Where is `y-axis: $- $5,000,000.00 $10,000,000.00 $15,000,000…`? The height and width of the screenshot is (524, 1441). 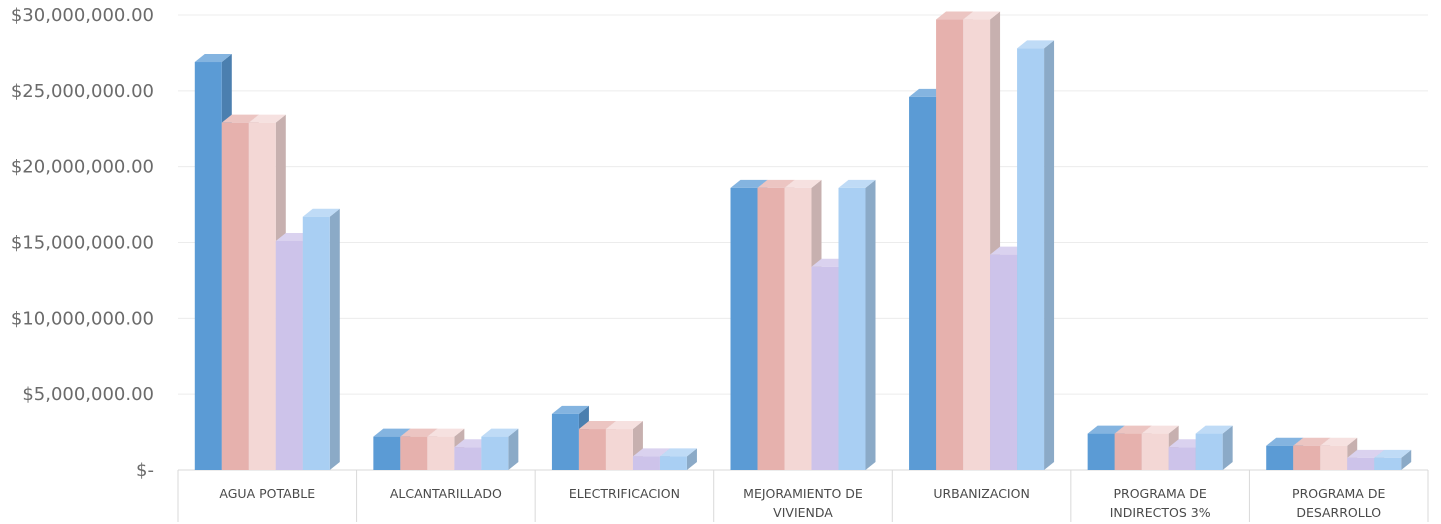 y-axis: $- $5,000,000.00 $10,000,000.00 $15,000,000… is located at coordinates (82, 243).